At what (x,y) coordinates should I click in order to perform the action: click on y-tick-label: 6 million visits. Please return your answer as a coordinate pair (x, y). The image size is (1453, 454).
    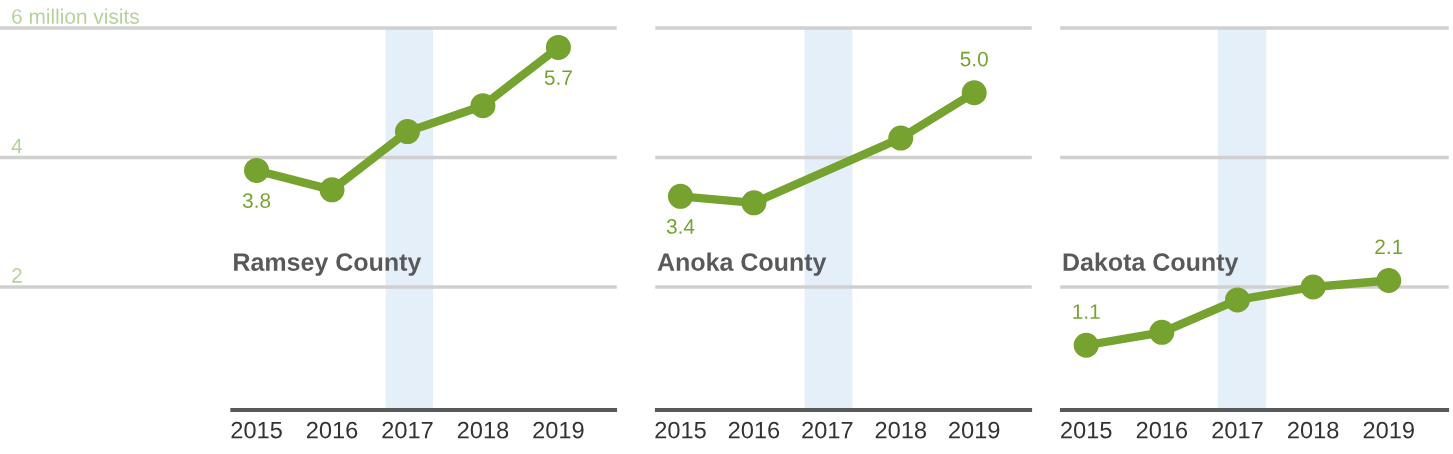
    Looking at the image, I should click on (75, 16).